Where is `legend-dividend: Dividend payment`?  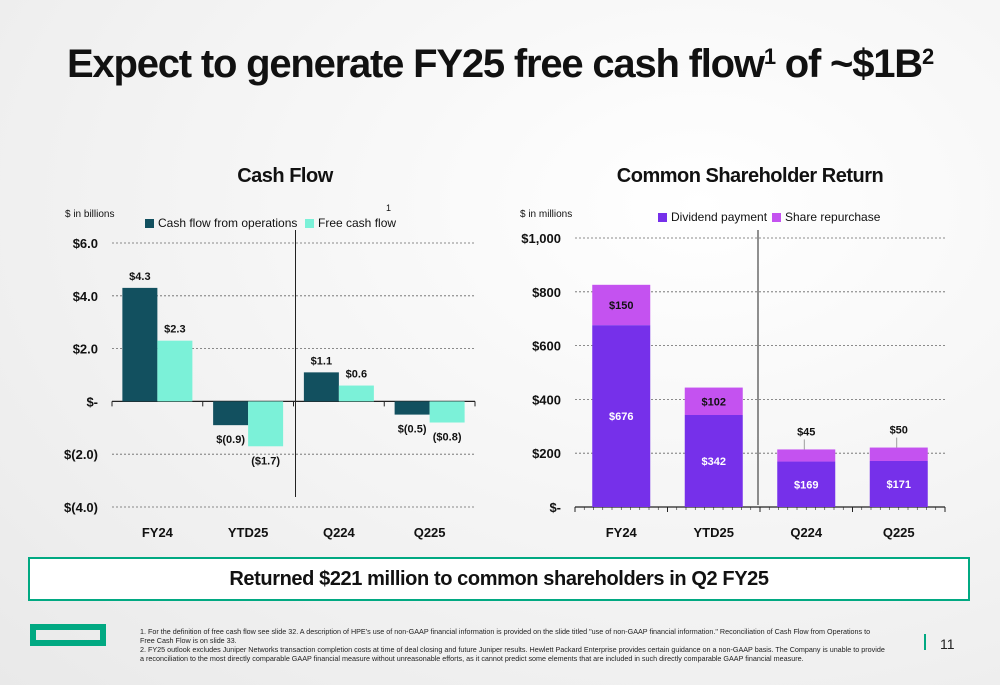
legend-dividend: Dividend payment is located at coordinates (712, 217).